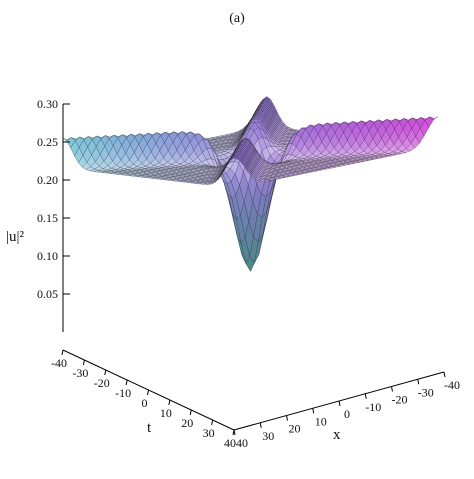 The width and height of the screenshot is (474, 479). Describe the element at coordinates (452, 385) in the screenshot. I see `x-tick-label: -40` at that location.